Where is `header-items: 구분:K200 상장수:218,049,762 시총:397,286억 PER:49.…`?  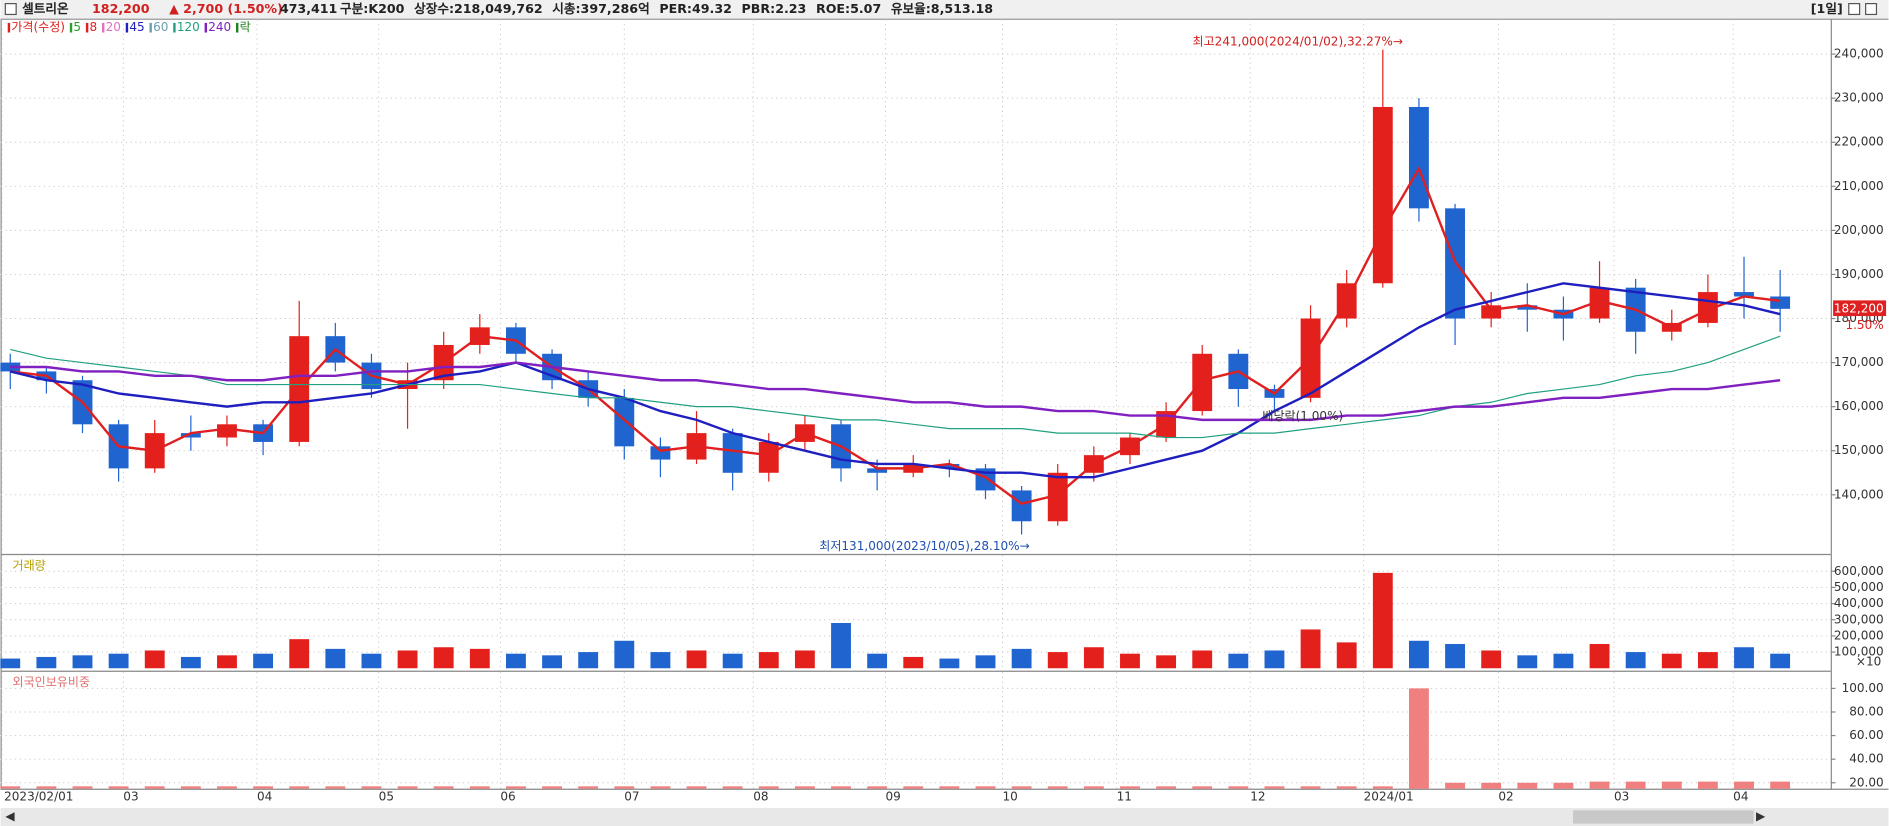
header-items: 구분:K200 상장수:218,049,762 시총:397,286억 PER:49.… is located at coordinates (666, 8).